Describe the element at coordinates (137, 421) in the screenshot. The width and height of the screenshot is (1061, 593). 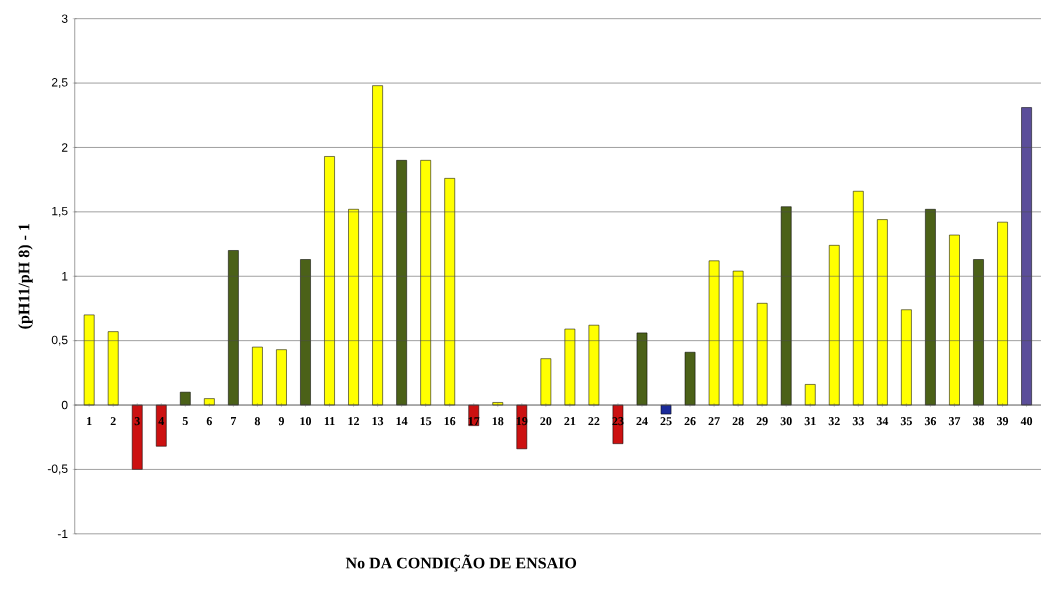
I see `x-tick-label: 3` at that location.